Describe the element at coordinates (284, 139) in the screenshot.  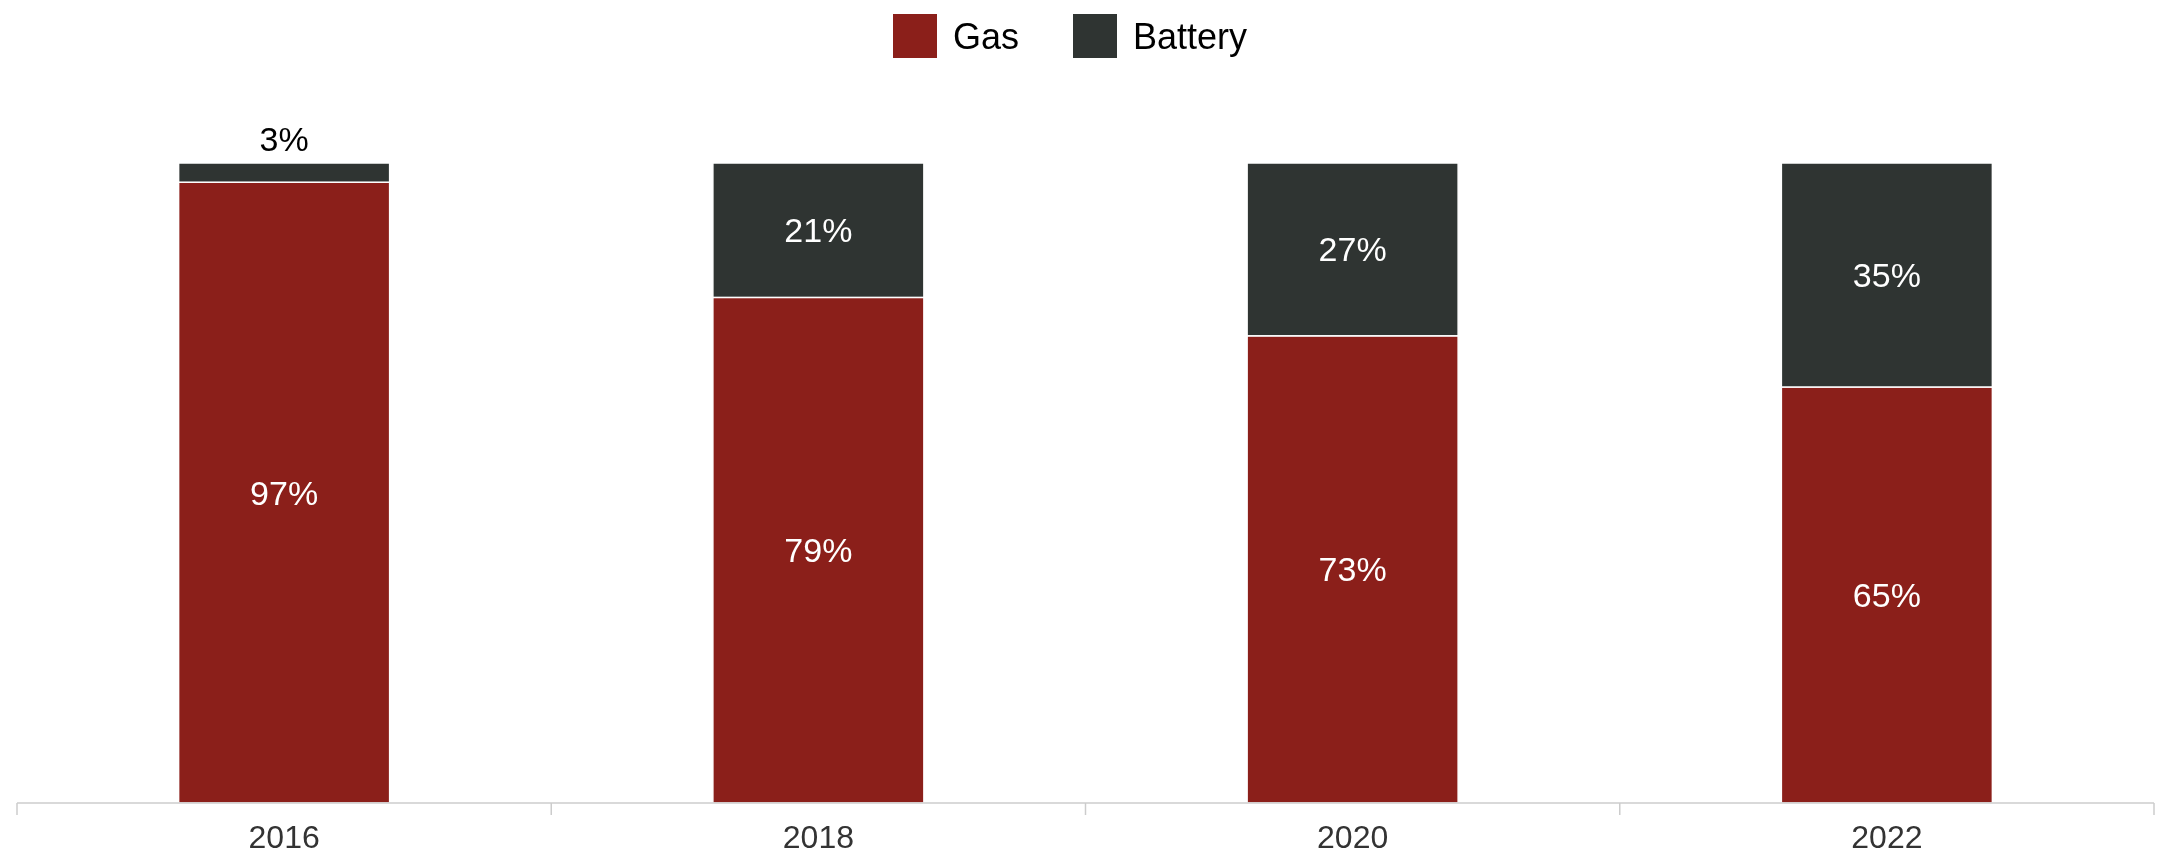
I see `data-label: 3%` at that location.